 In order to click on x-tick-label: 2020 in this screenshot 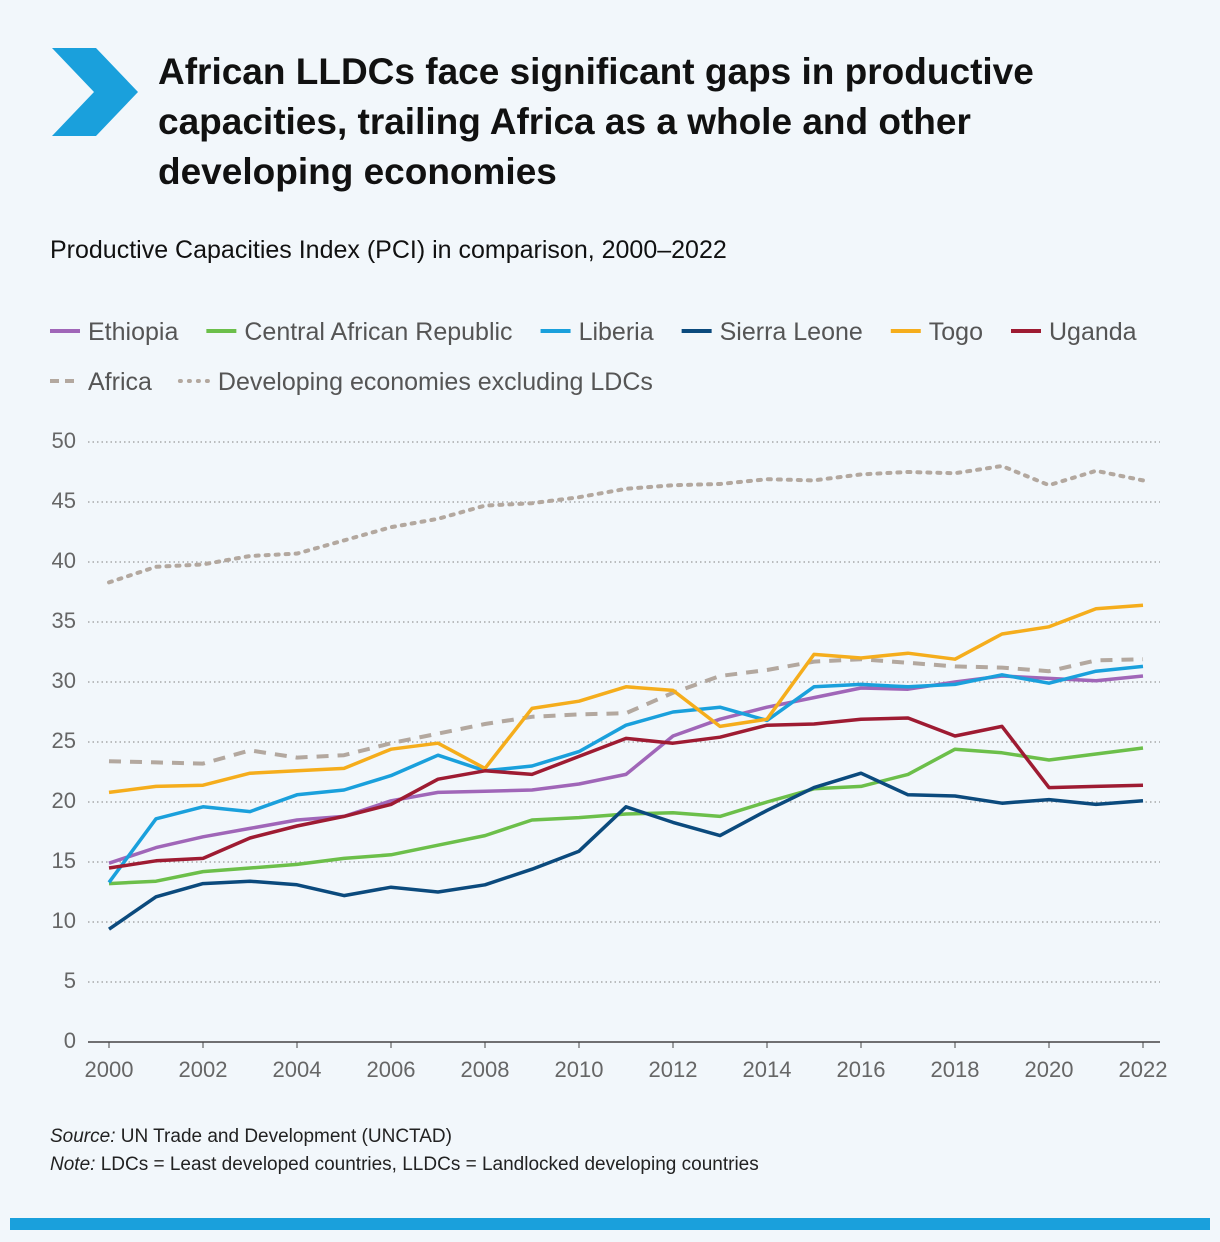, I will do `click(1049, 1069)`.